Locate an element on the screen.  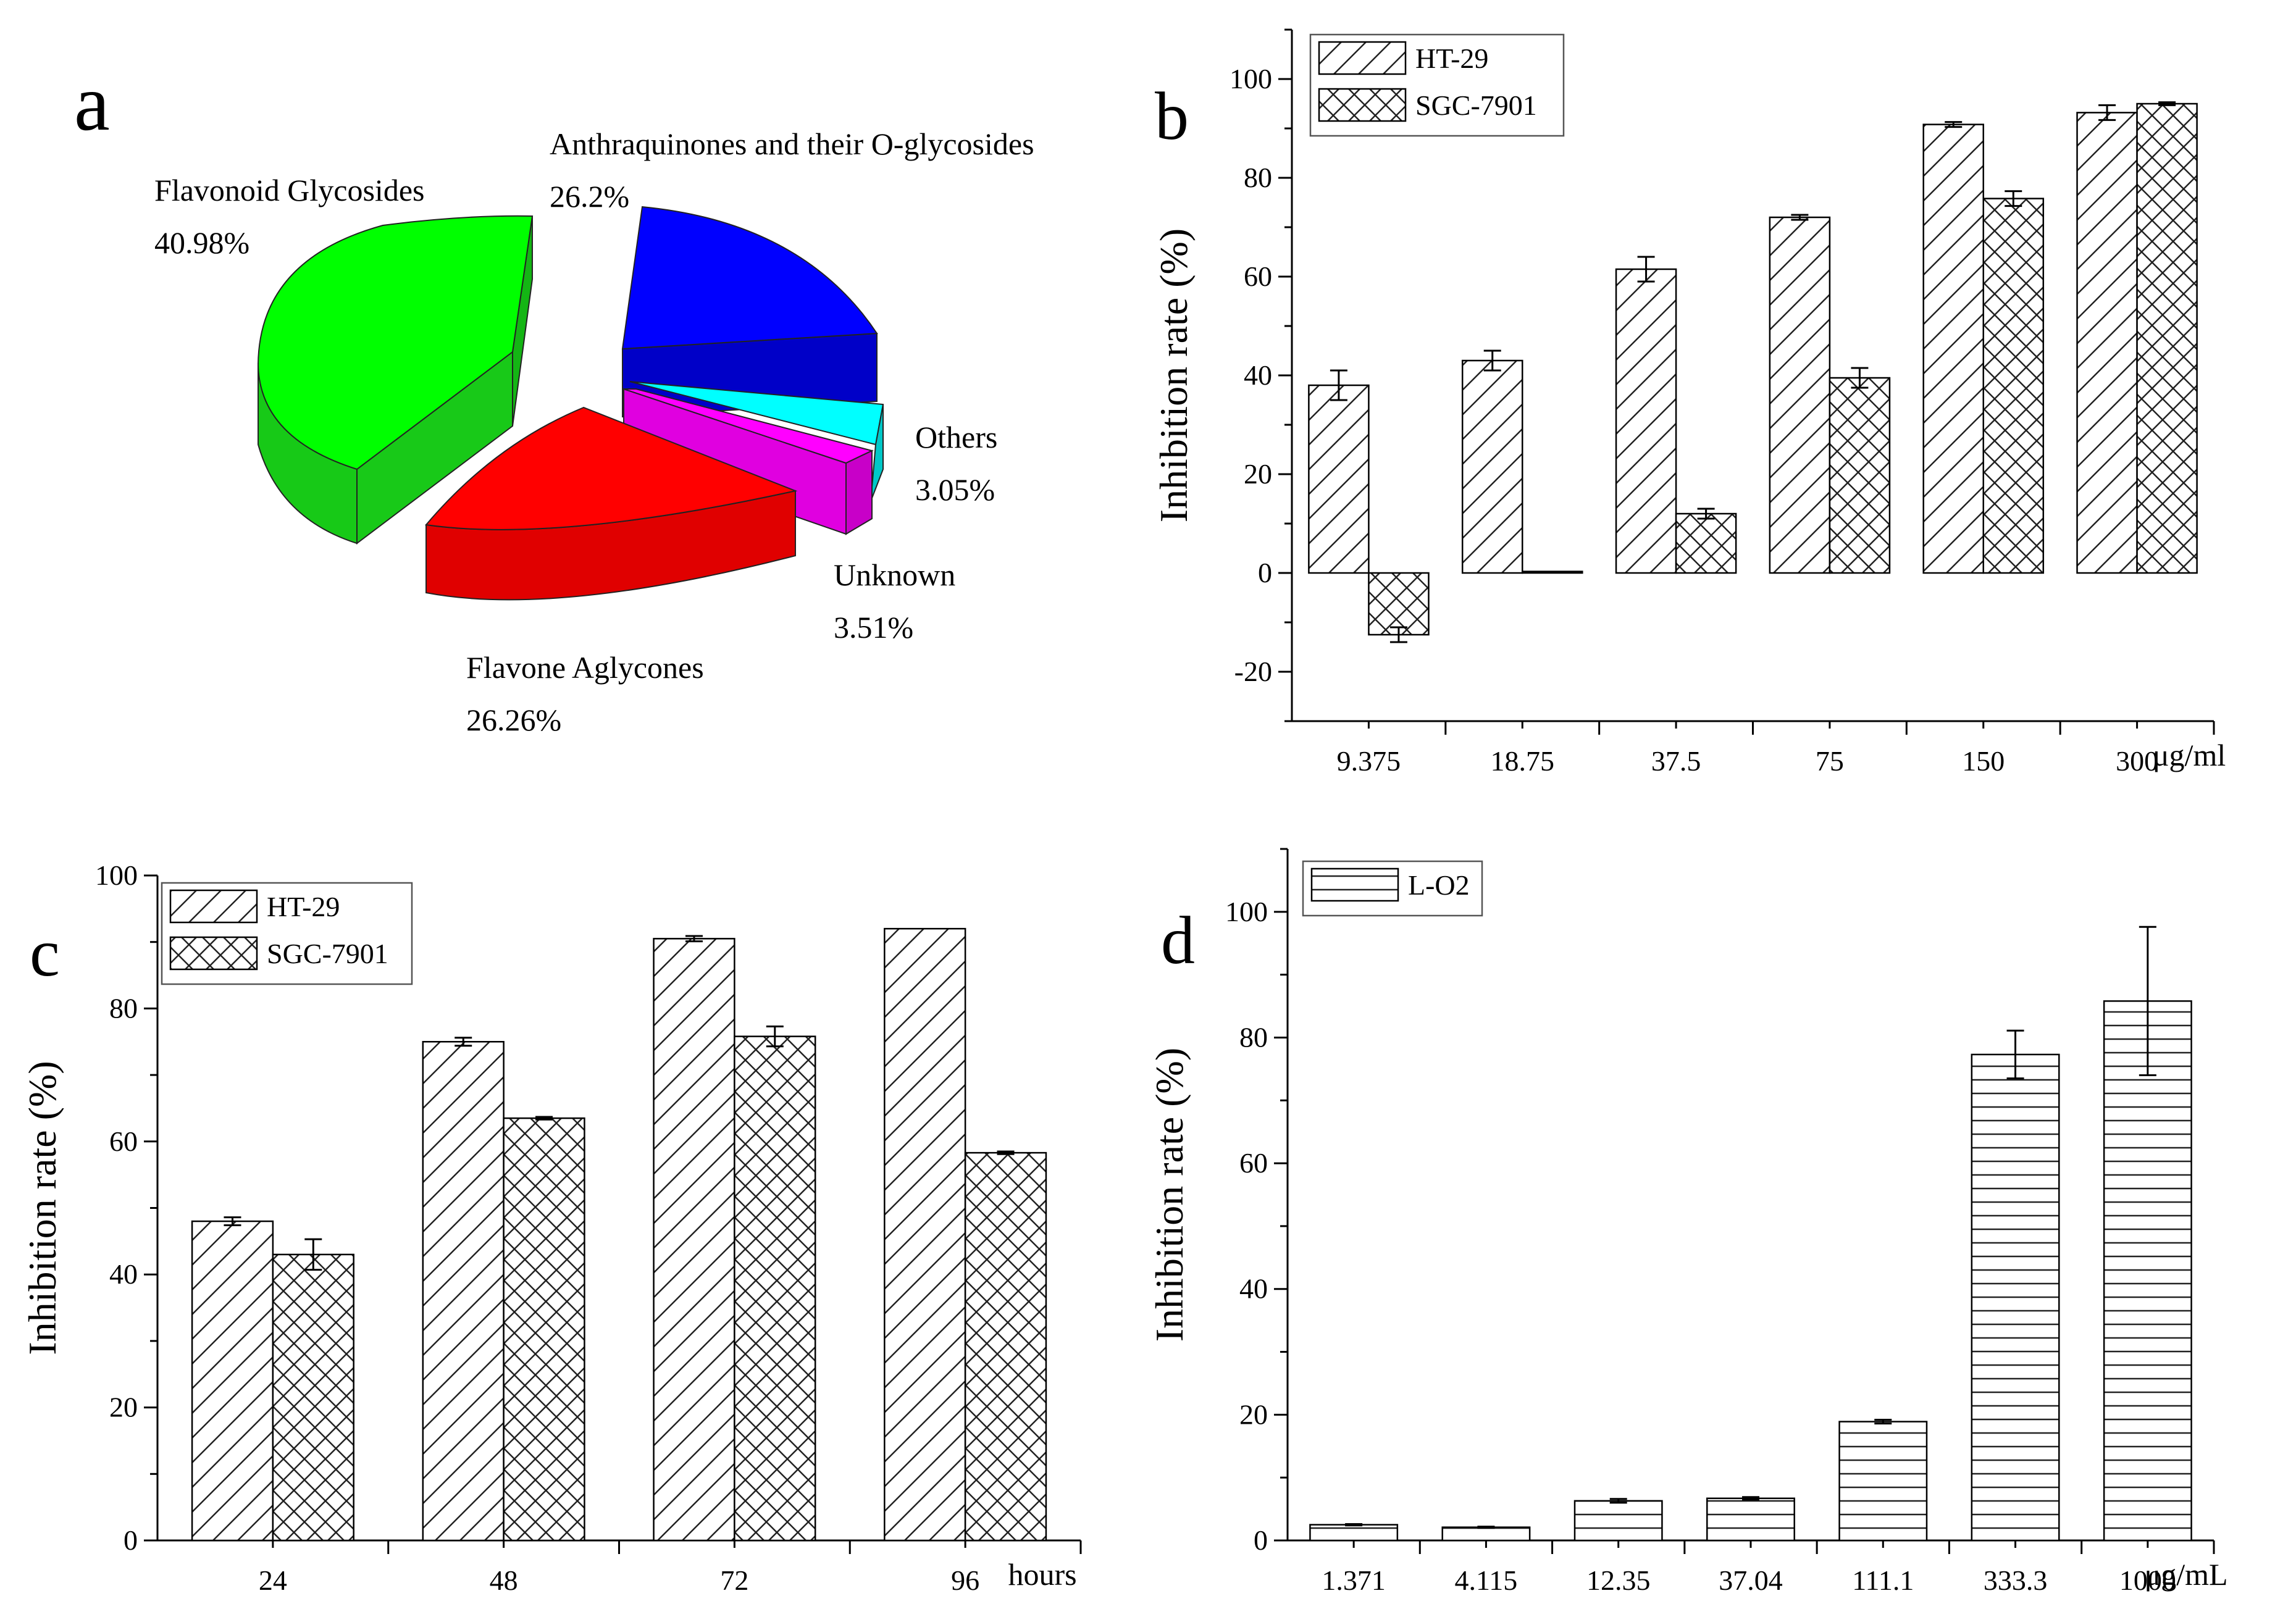
pie-value-anthraquinones: 26.2% is located at coordinates (589, 196).